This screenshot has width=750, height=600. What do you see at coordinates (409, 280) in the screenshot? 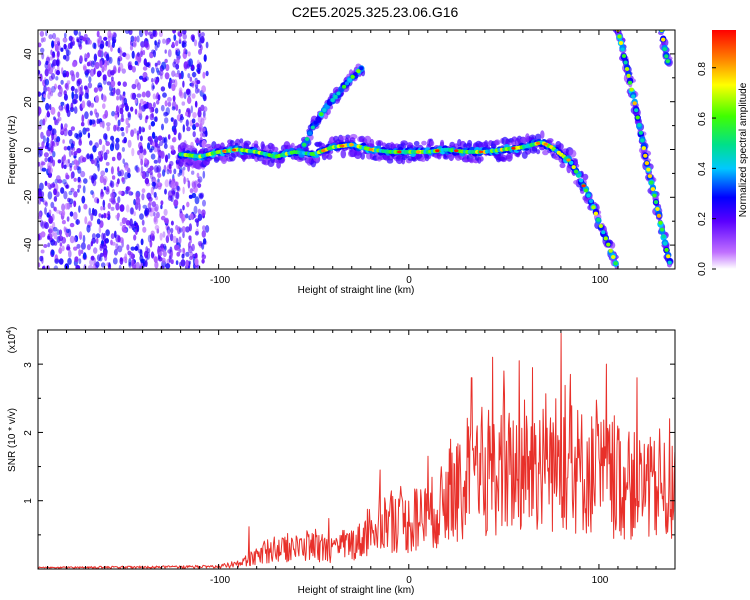
I see `top-xtick-label-0: 0` at bounding box center [409, 280].